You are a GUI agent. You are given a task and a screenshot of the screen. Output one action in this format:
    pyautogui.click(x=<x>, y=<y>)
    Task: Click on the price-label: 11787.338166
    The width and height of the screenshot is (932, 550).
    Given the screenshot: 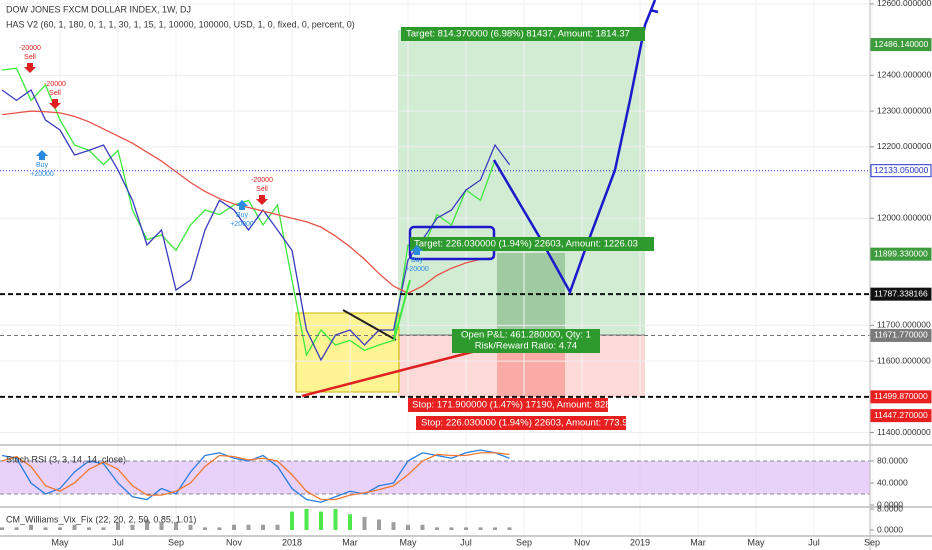 What is the action you would take?
    pyautogui.click(x=901, y=293)
    